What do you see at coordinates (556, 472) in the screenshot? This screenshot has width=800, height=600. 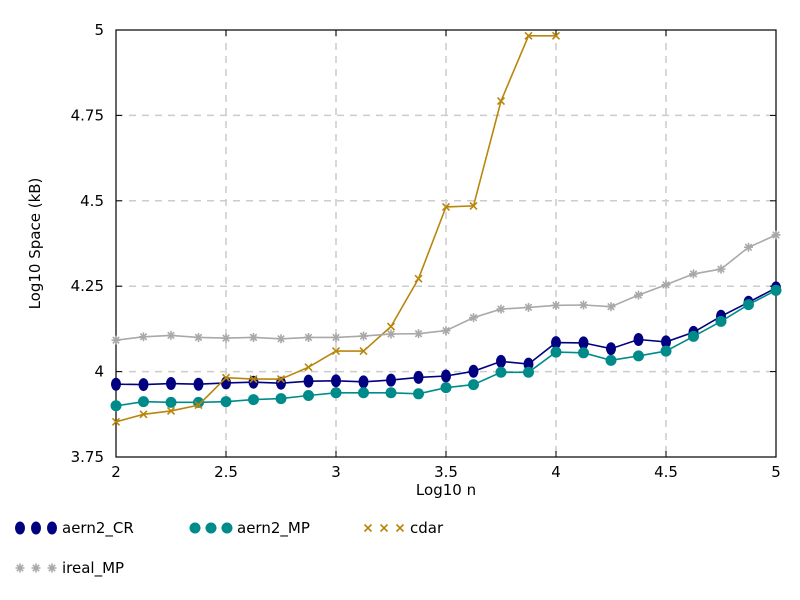 I see `x-tick-label: 4` at bounding box center [556, 472].